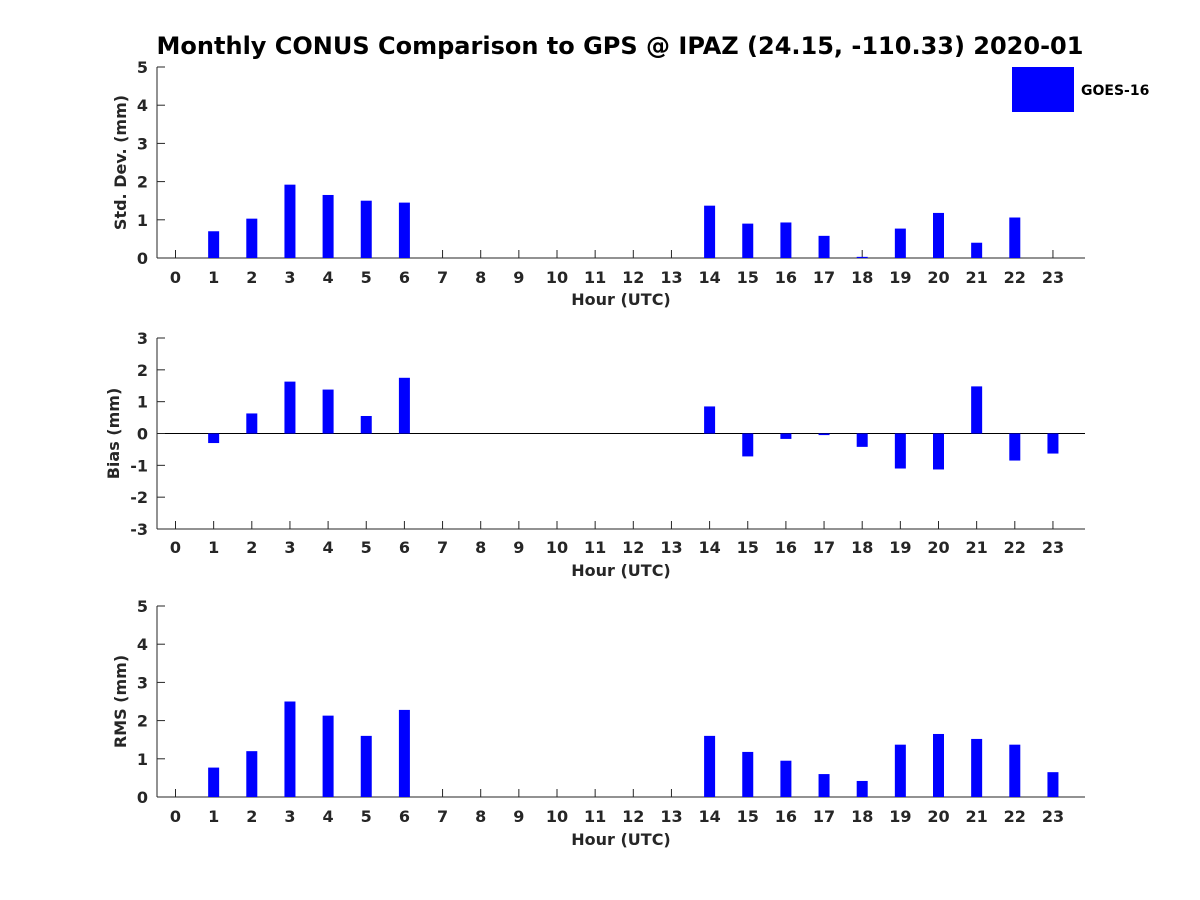  What do you see at coordinates (671, 547) in the screenshot?
I see `bias-x-tick-label: 13` at bounding box center [671, 547].